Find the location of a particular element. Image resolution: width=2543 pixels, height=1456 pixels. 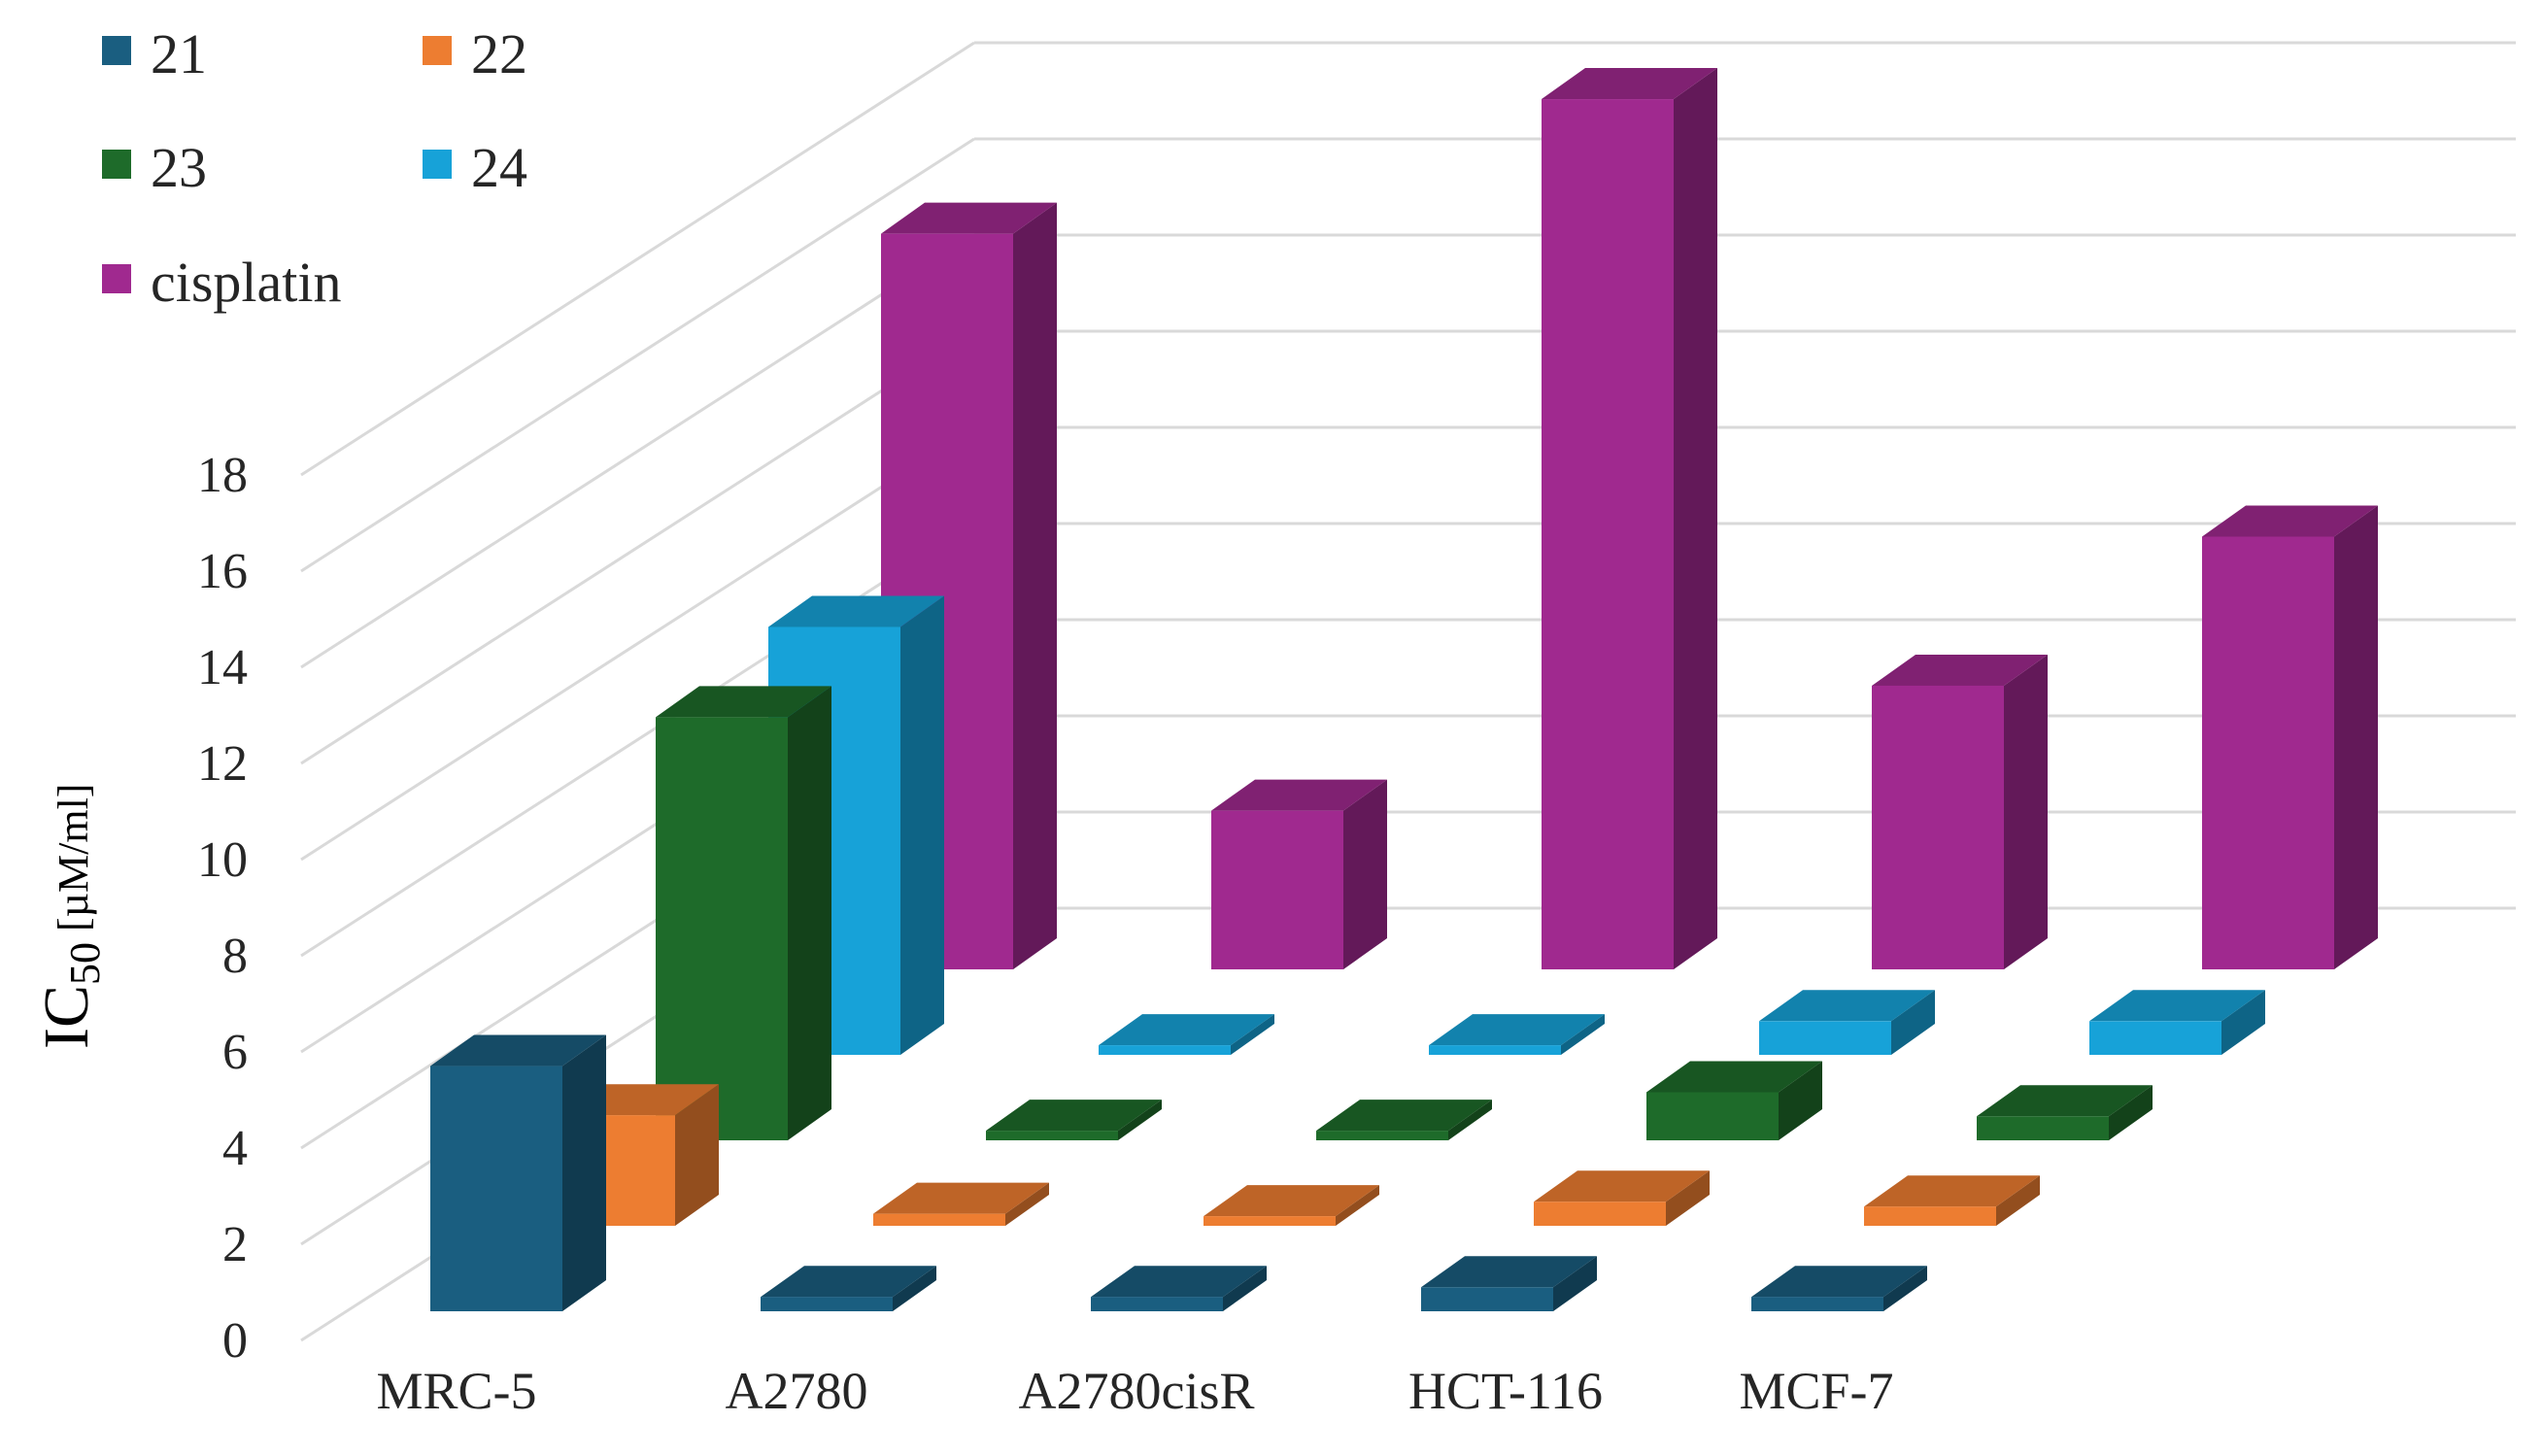

y-tick-label: 2 is located at coordinates (235, 1244).